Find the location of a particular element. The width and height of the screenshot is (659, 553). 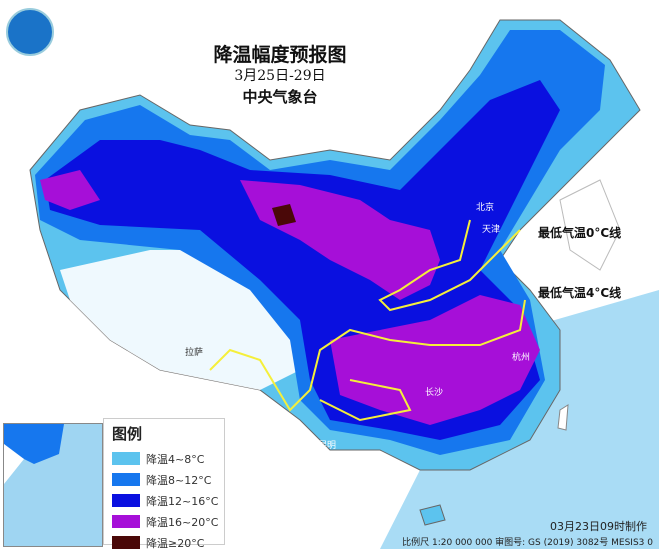

legend-label: 降温12~16°C is located at coordinates (182, 501).